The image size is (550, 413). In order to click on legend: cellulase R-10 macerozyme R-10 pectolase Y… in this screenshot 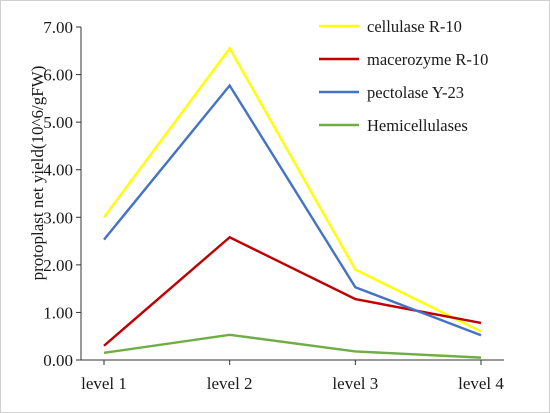, I will do `click(403, 76)`.